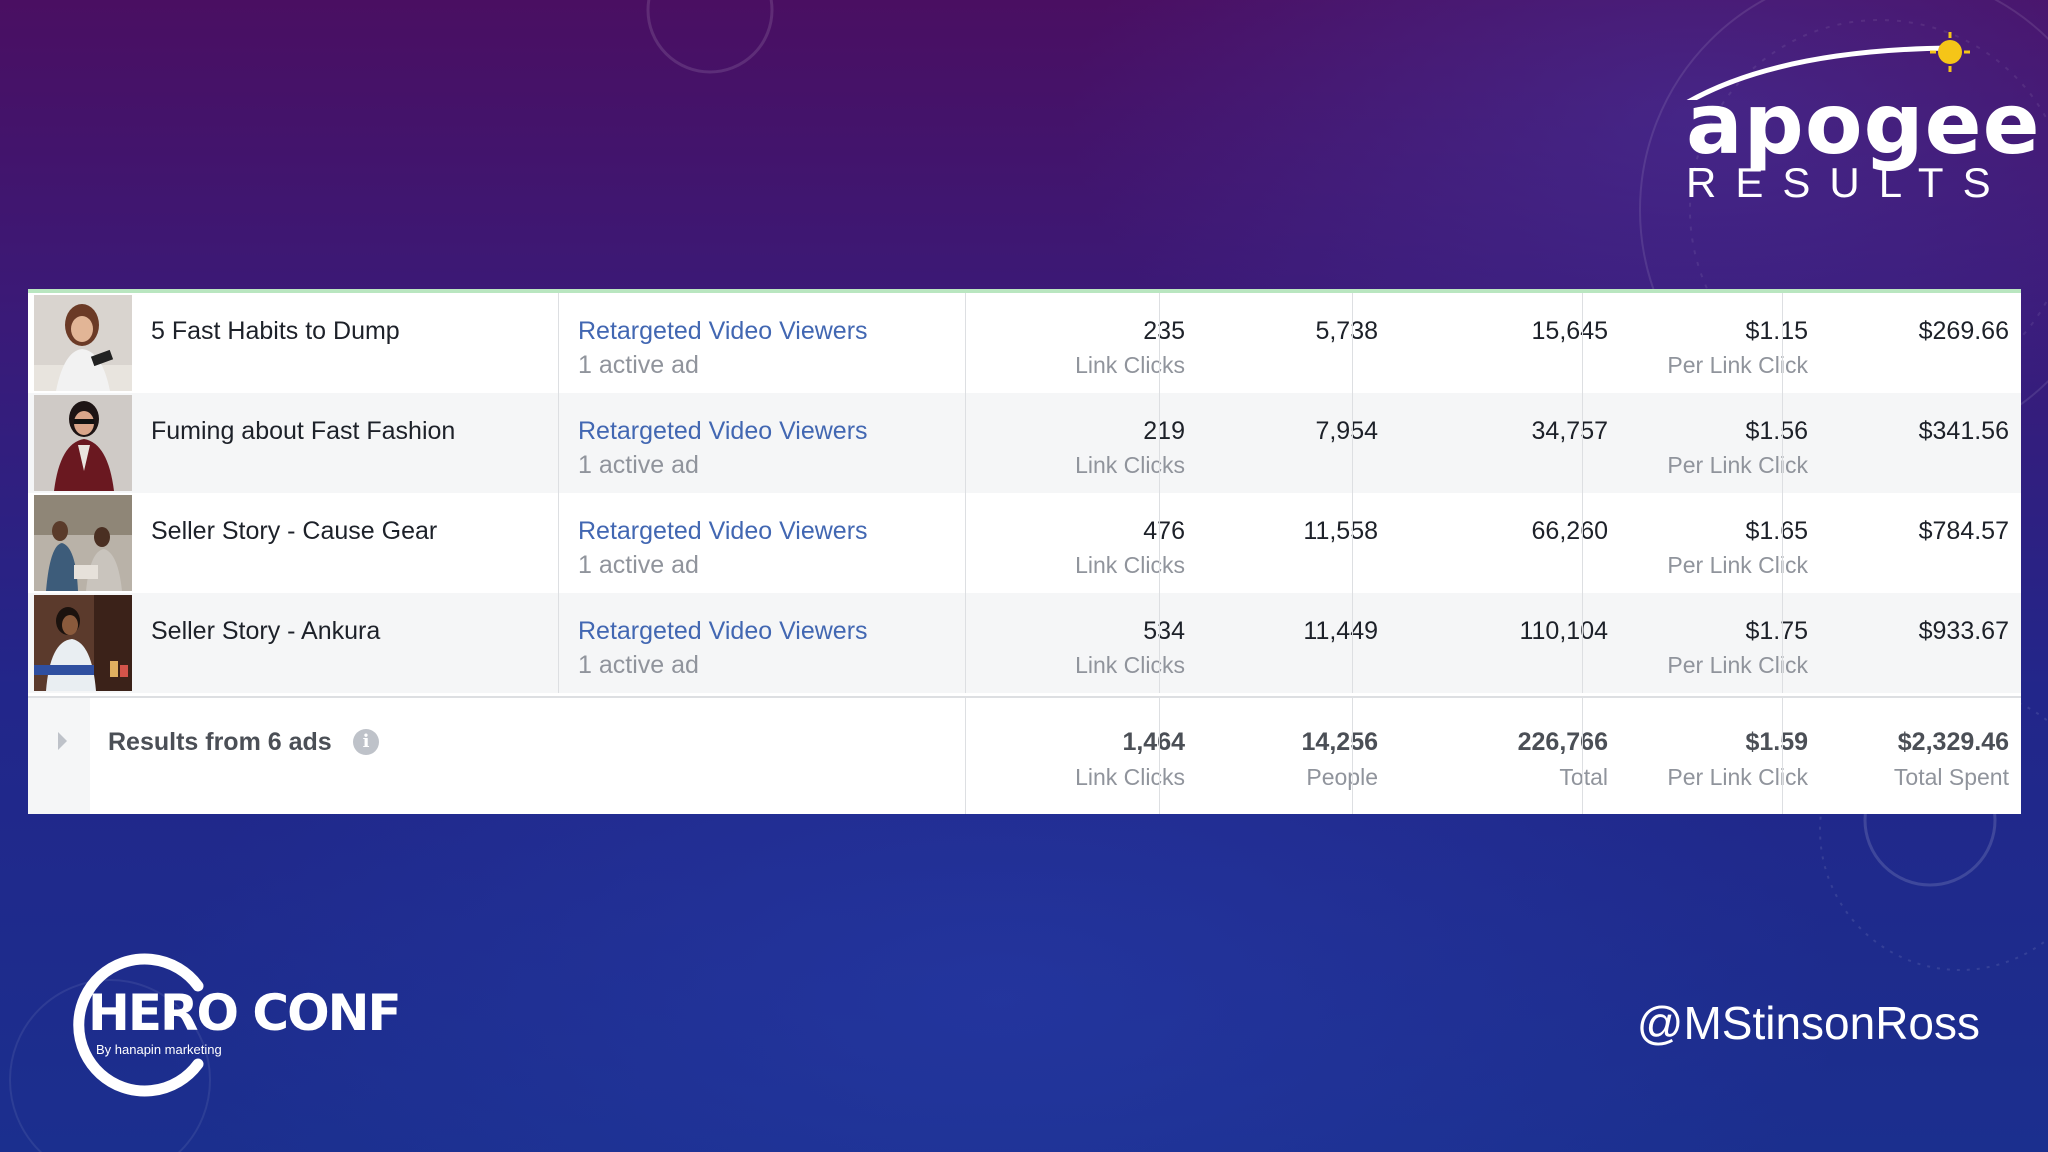 The image size is (2048, 1152). I want to click on company-subtitle: RESULTS, so click(1848, 182).